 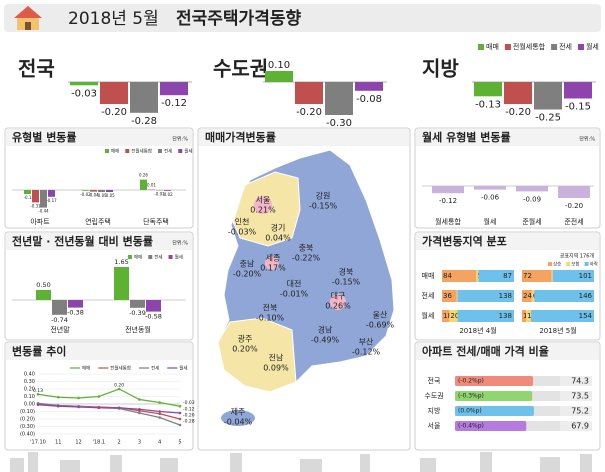 What do you see at coordinates (36, 69) in the screenshot?
I see `region-title: 전국` at bounding box center [36, 69].